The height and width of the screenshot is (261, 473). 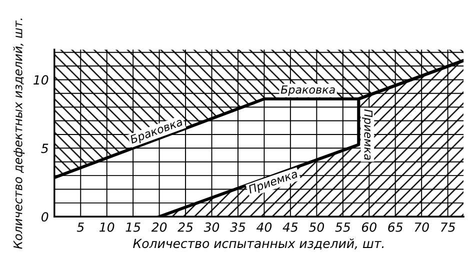 I want to click on y-axis-title: Количество дефектных изделий, шт., so click(x=19, y=133).